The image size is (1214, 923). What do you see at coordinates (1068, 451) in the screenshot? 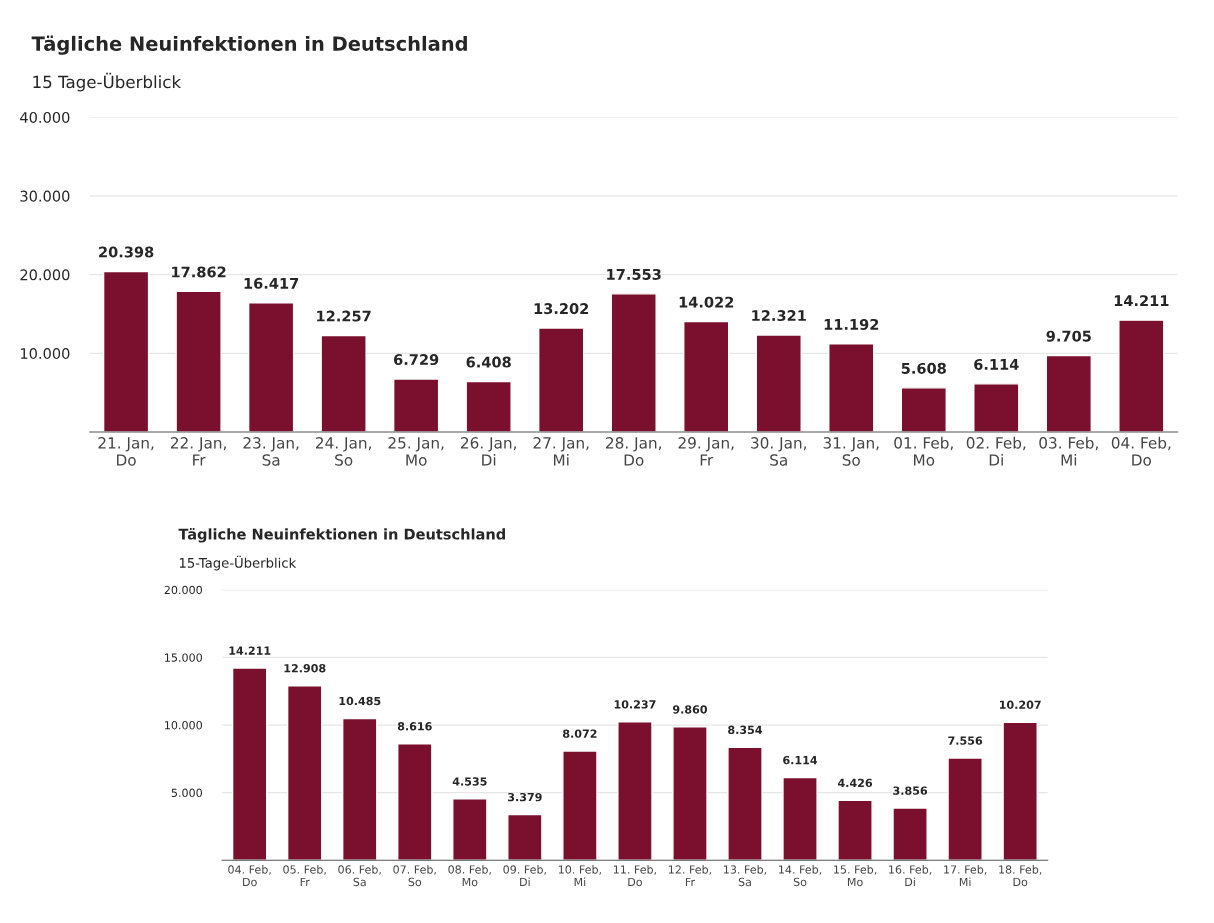
I see `x-tick-label: 03. Feb, Mi` at bounding box center [1068, 451].